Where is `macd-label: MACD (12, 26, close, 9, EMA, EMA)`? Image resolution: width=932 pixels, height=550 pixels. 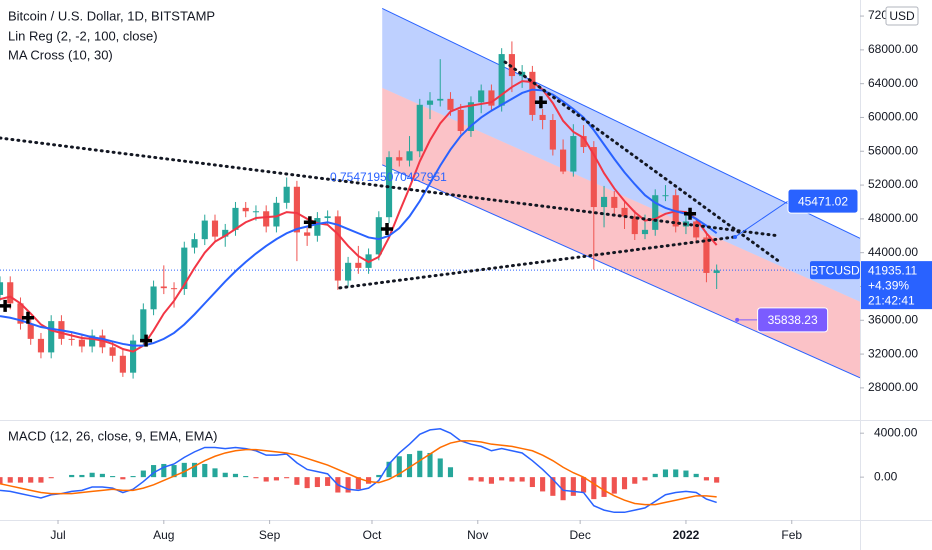 macd-label: MACD (12, 26, close, 9, EMA, EMA) is located at coordinates (113, 435).